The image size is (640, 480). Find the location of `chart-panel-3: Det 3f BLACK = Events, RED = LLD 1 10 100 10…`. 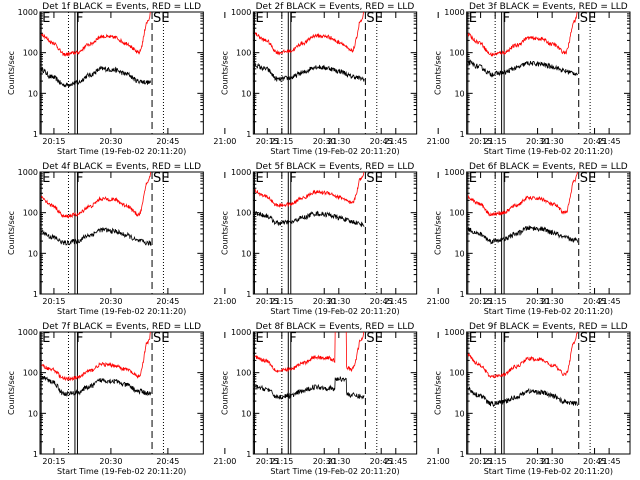

chart-panel-3: Det 3f BLACK = Events, RED = LLD 1 10 100 10… is located at coordinates (537, 79).